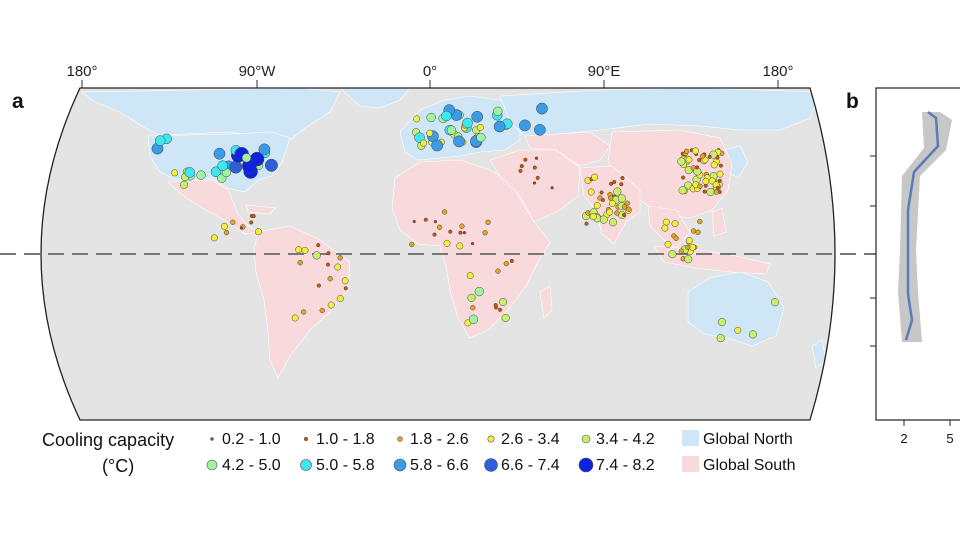 Image resolution: width=960 pixels, height=535 pixels. I want to click on panel-b-plot: 2 5, so click(915, 266).